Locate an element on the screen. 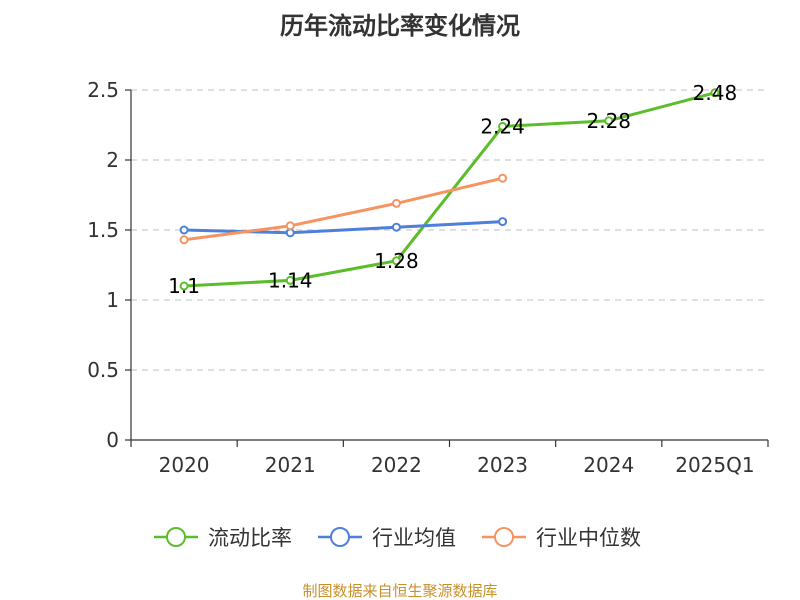  x-tick-label: 2022 is located at coordinates (396, 465).